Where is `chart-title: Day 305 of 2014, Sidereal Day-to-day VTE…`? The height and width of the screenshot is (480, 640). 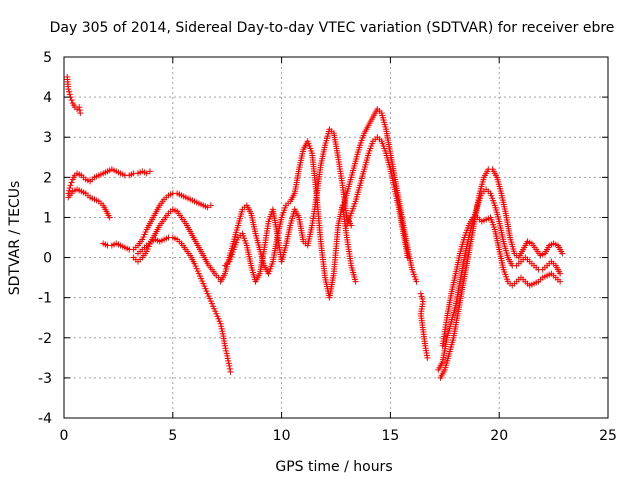 chart-title: Day 305 of 2014, Sidereal Day-to-day VTE… is located at coordinates (332, 28).